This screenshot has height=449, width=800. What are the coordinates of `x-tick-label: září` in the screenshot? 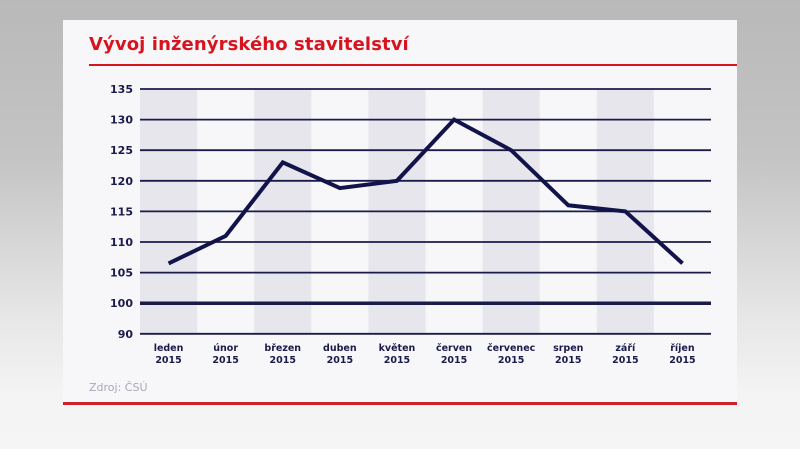 It's located at (625, 348).